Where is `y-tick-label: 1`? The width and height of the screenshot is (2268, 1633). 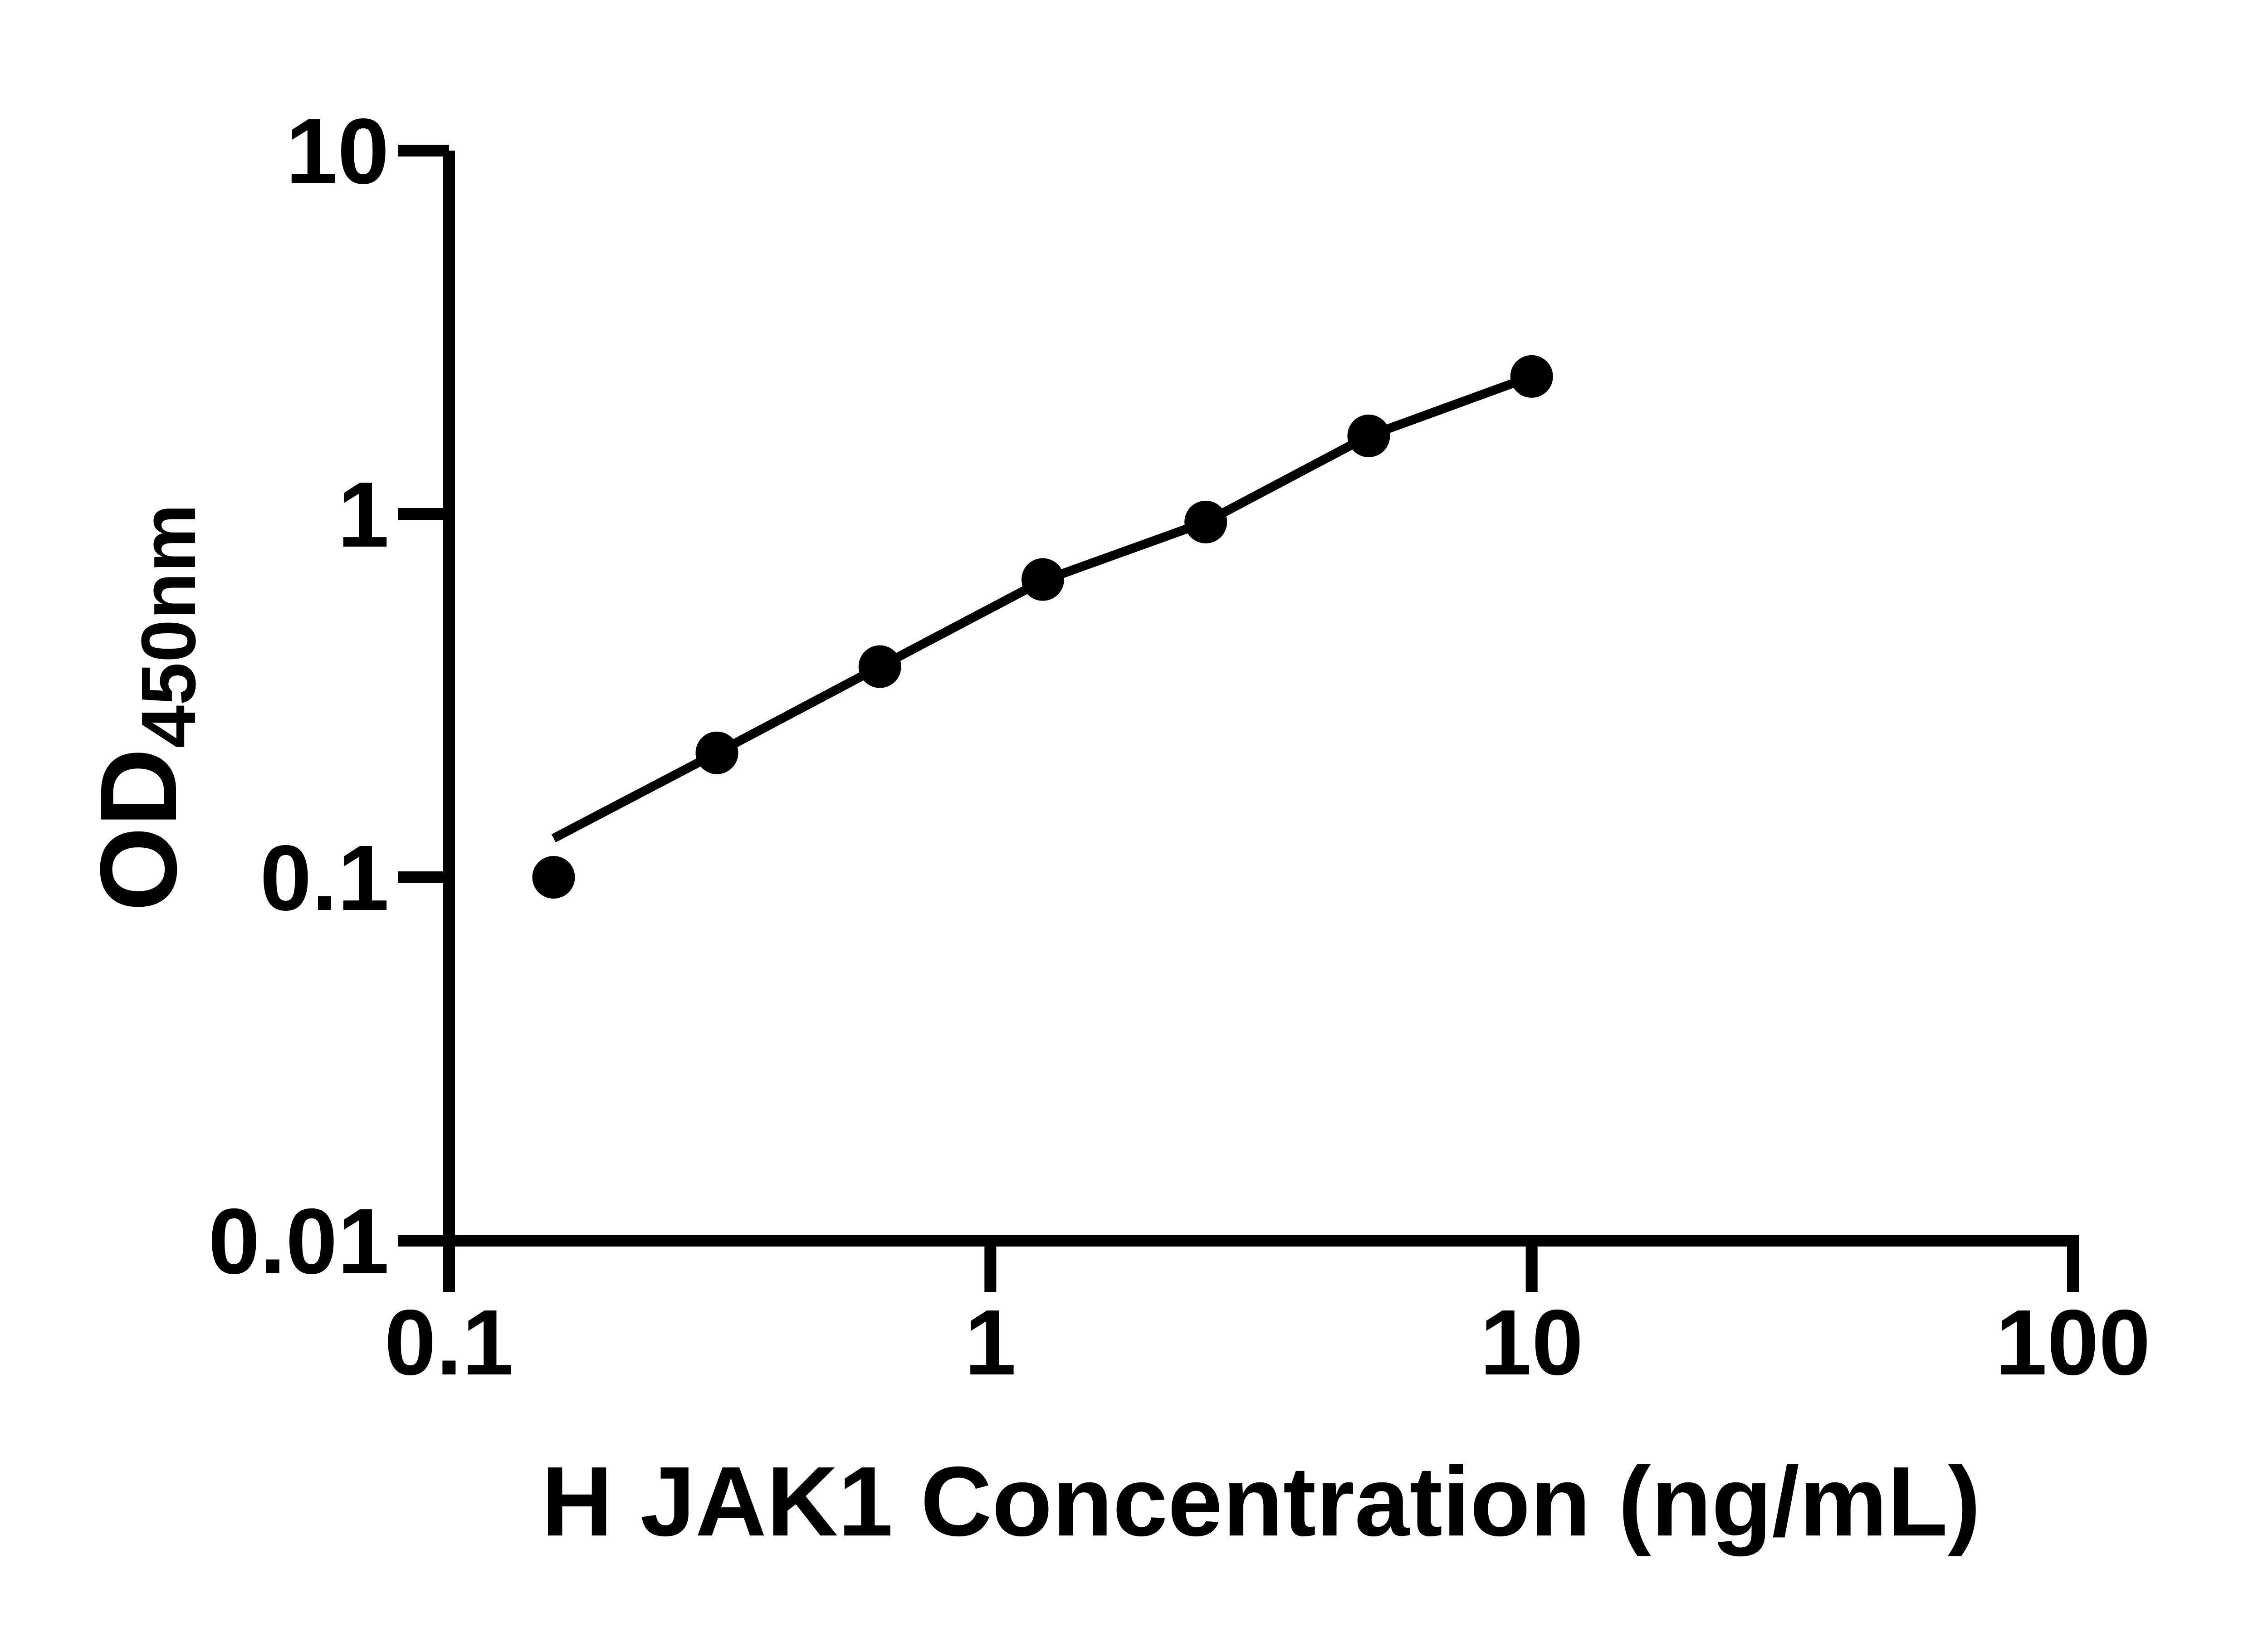 y-tick-label: 1 is located at coordinates (363, 515).